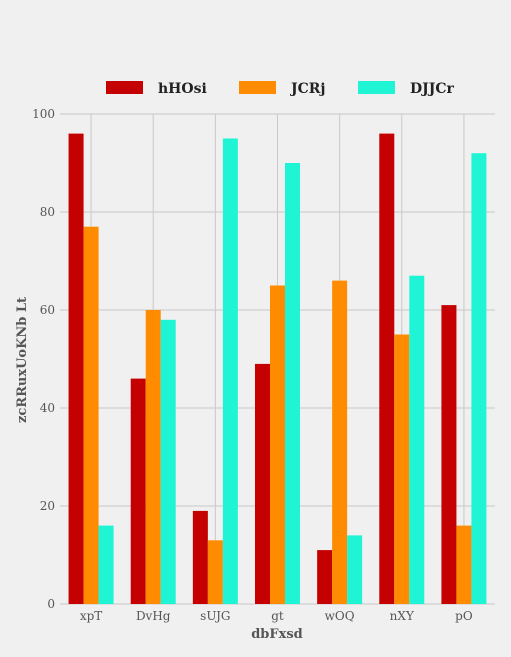 Image resolution: width=511 pixels, height=657 pixels. What do you see at coordinates (340, 442) in the screenshot?
I see `bar-JCRj-wOQ` at bounding box center [340, 442].